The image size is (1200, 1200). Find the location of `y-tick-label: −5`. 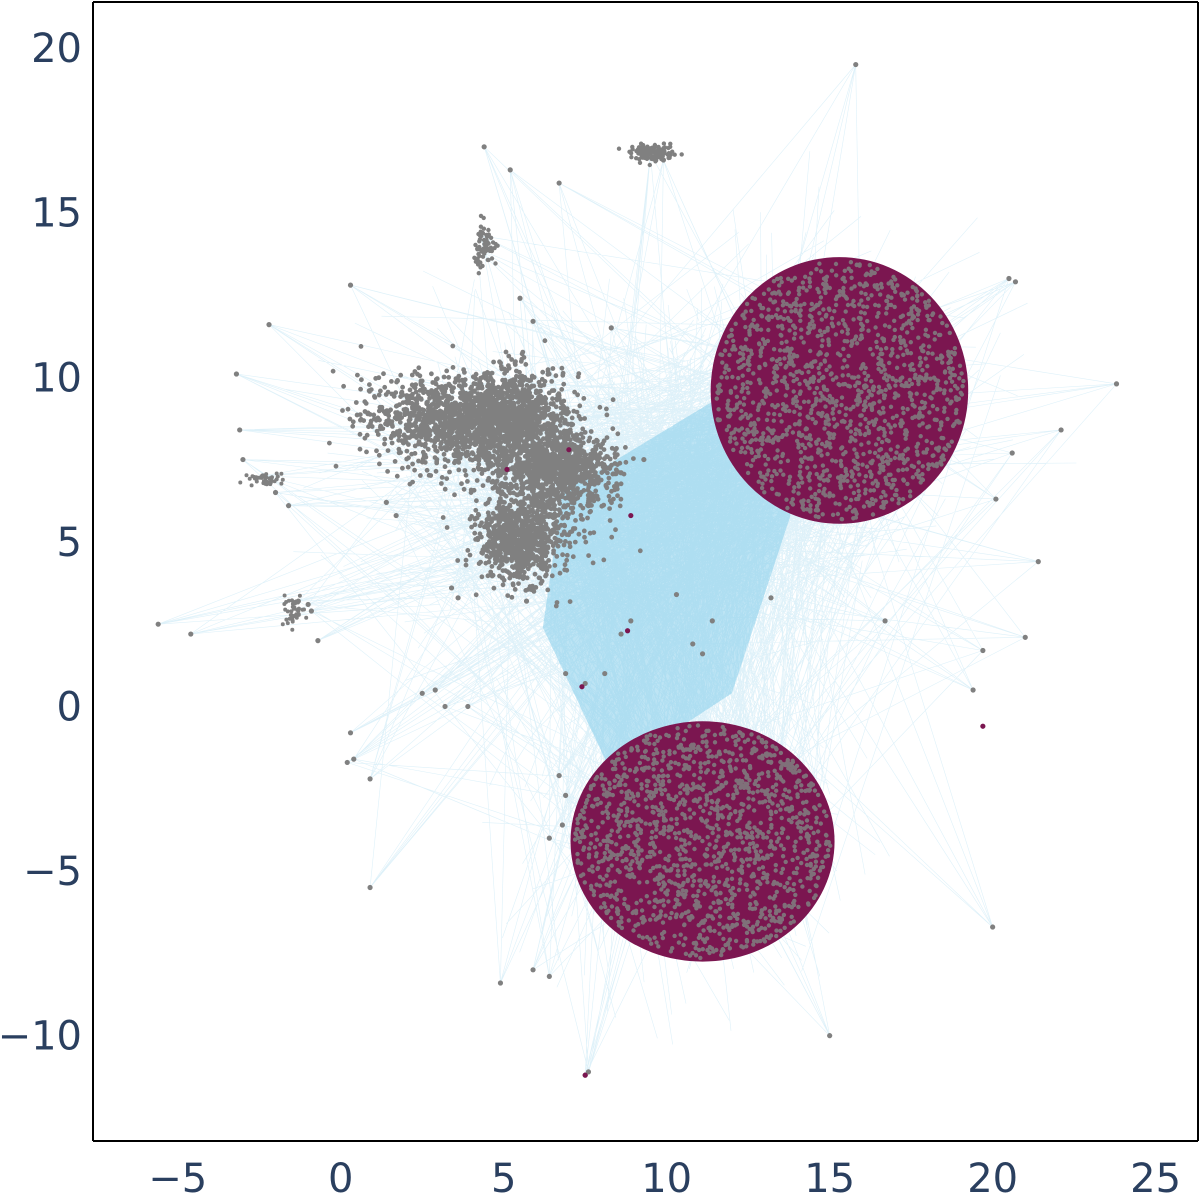

y-tick-label: −5 is located at coordinates (52, 872).